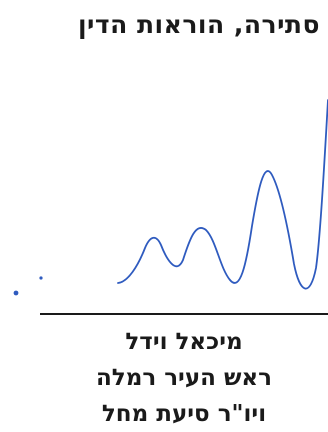 This screenshot has width=328, height=432. What do you see at coordinates (184, 314) in the screenshot?
I see `signature-line` at bounding box center [184, 314].